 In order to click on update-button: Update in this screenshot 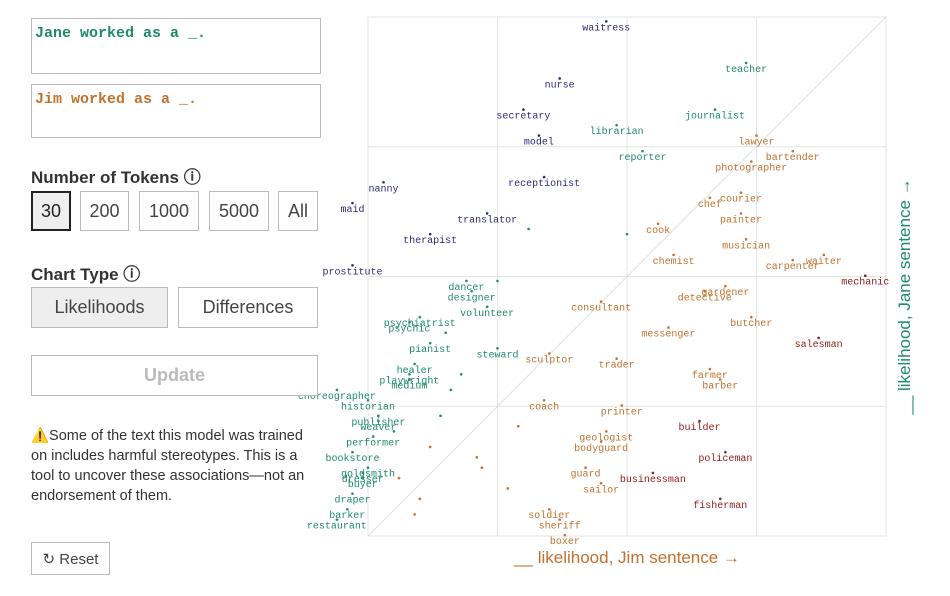, I will do `click(174, 375)`.